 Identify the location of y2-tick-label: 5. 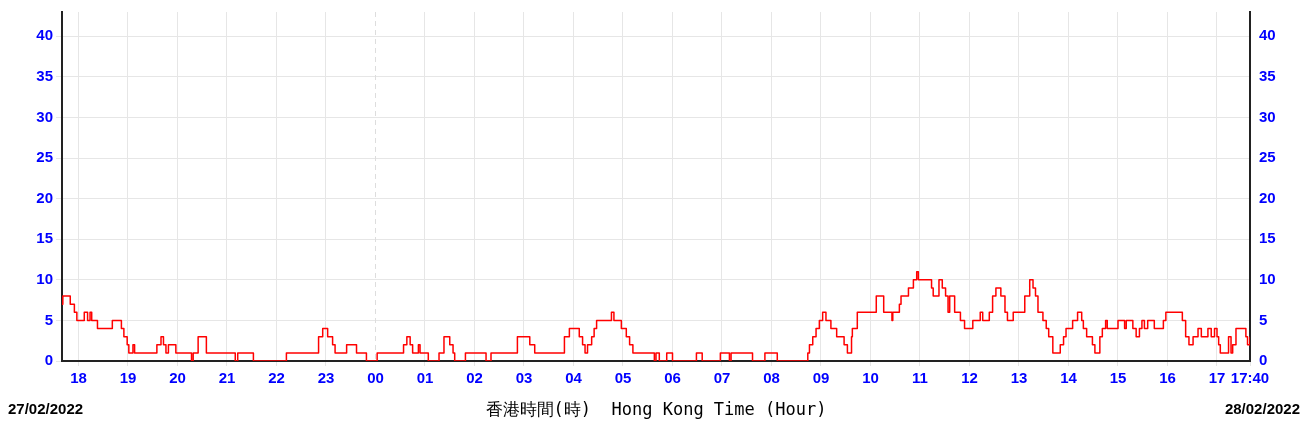
(1263, 319).